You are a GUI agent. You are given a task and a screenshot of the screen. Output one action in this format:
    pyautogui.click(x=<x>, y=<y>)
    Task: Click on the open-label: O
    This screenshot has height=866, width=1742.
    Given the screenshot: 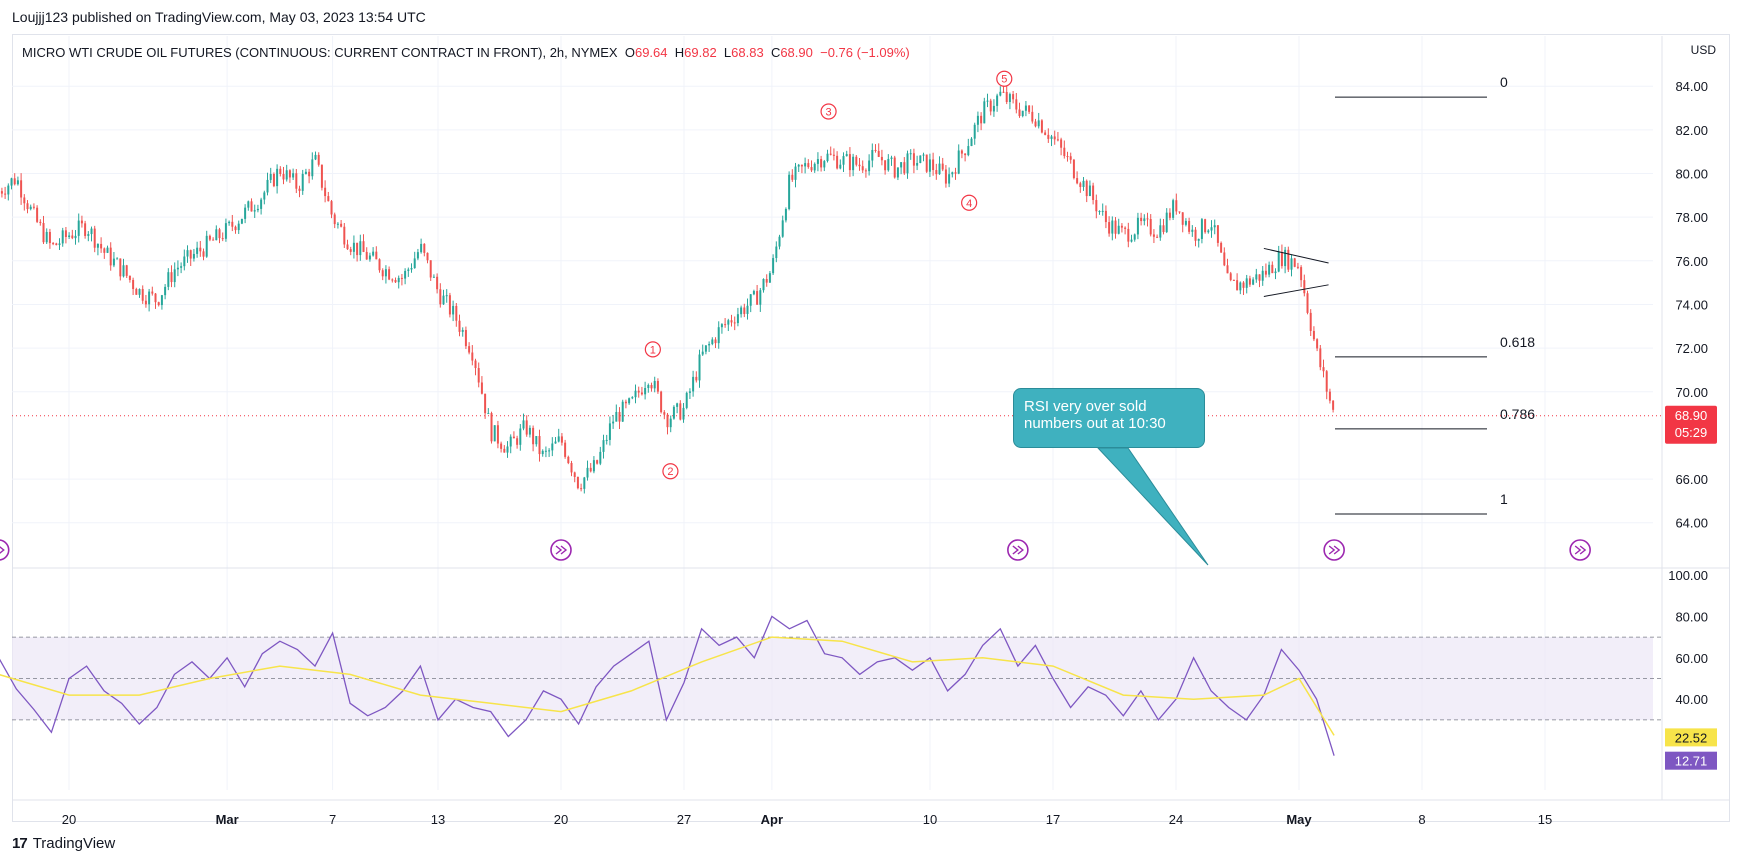 What is the action you would take?
    pyautogui.click(x=629, y=52)
    